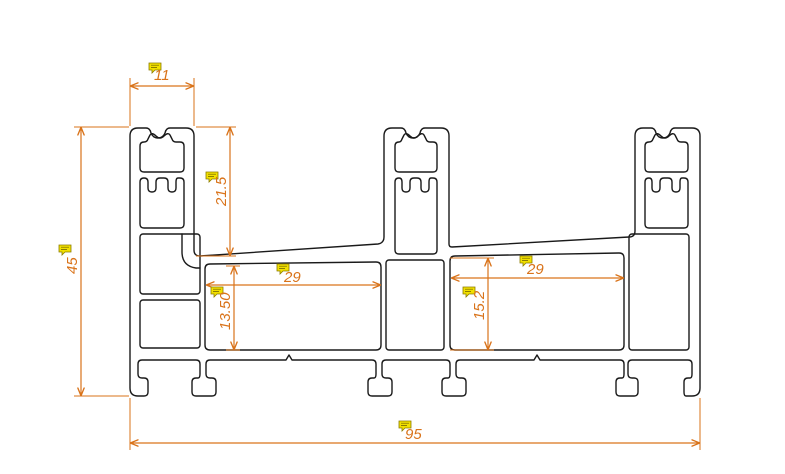  Describe the element at coordinates (415, 424) in the screenshot. I see `dim-overall-width: 95` at that location.